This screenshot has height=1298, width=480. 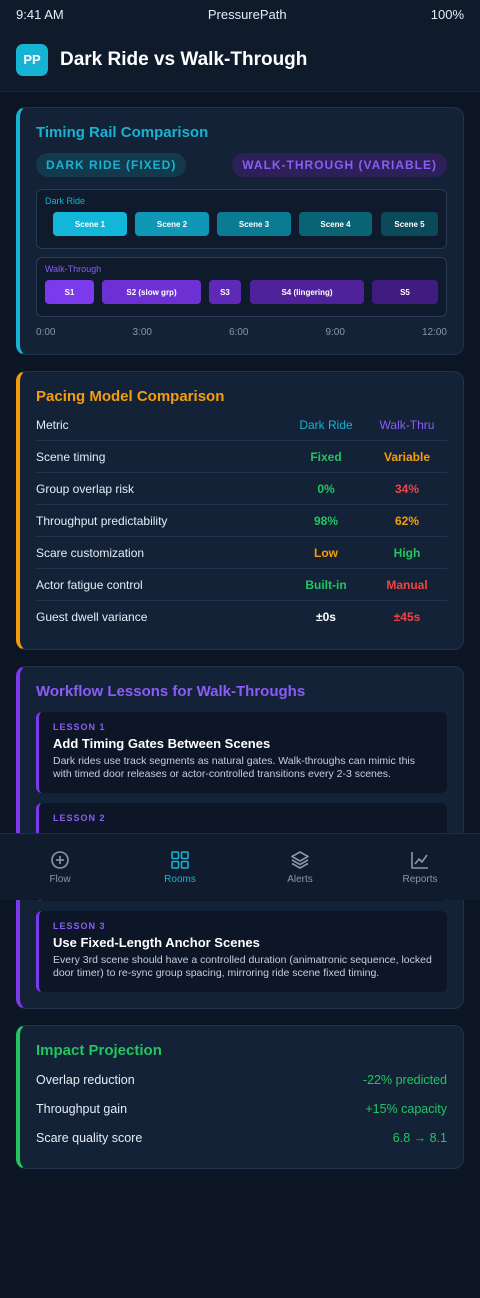 I want to click on walk-segment-2: S2 (slow grp), so click(x=151, y=292).